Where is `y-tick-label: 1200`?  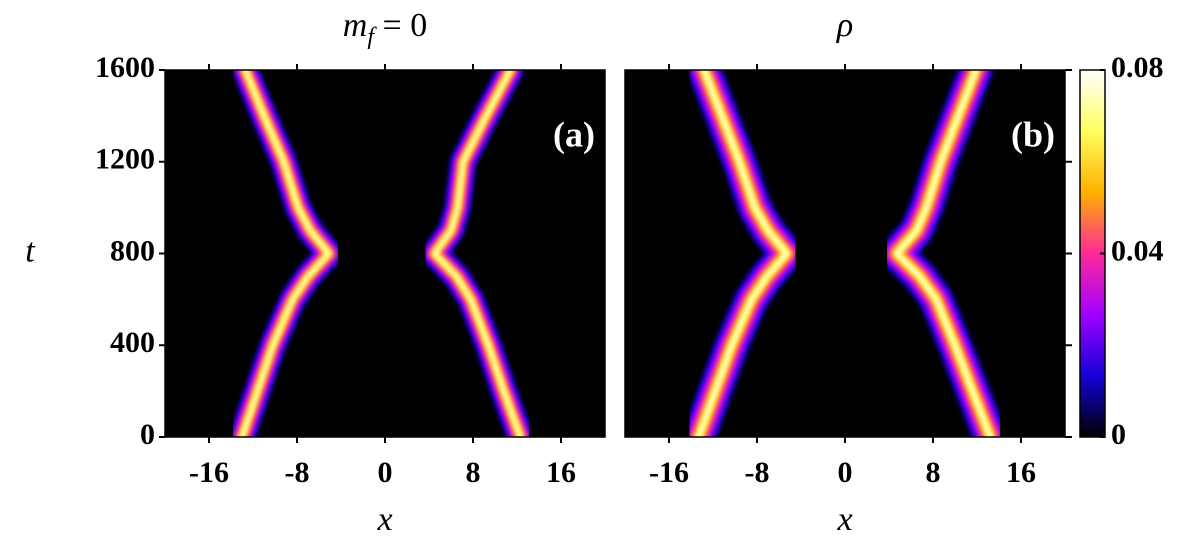 y-tick-label: 1200 is located at coordinates (125, 159).